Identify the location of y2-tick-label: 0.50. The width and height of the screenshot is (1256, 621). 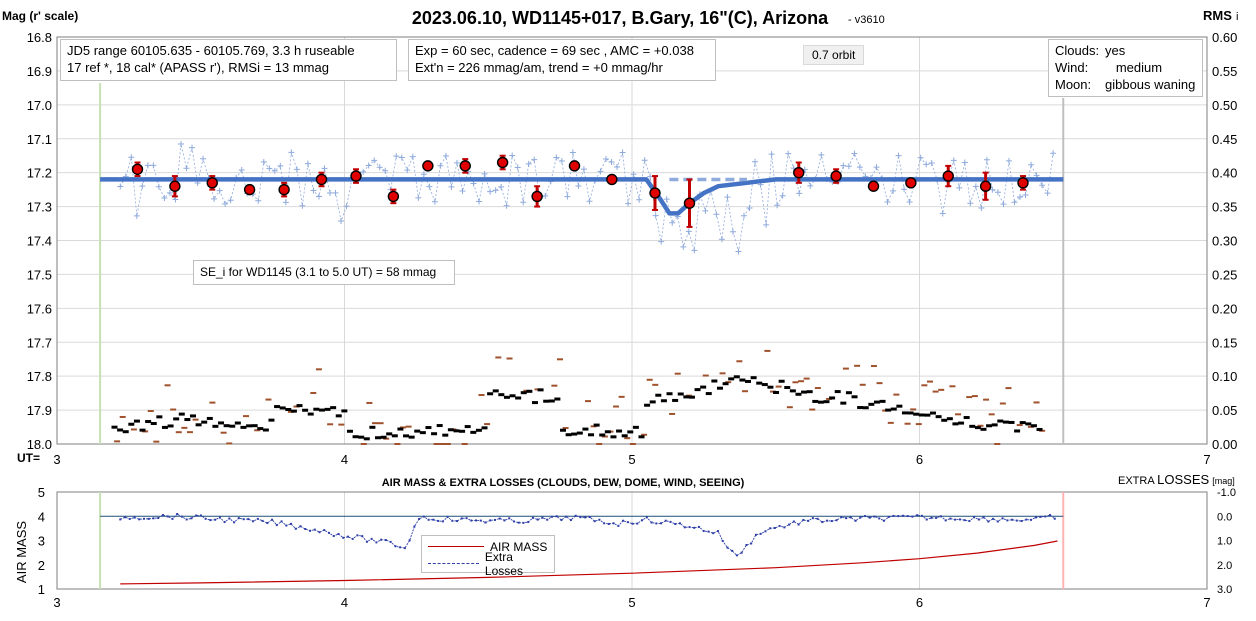
(1224, 105).